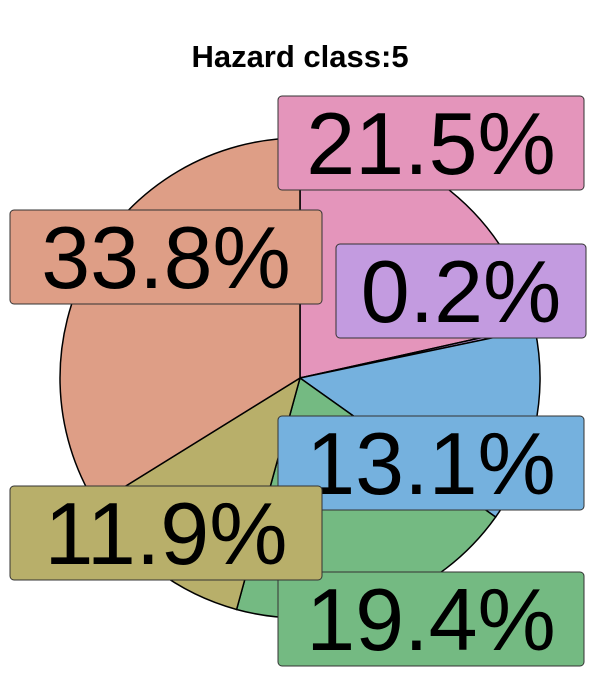 The image size is (600, 700). Describe the element at coordinates (299, 56) in the screenshot. I see `chart-title: Hazard class:5` at that location.